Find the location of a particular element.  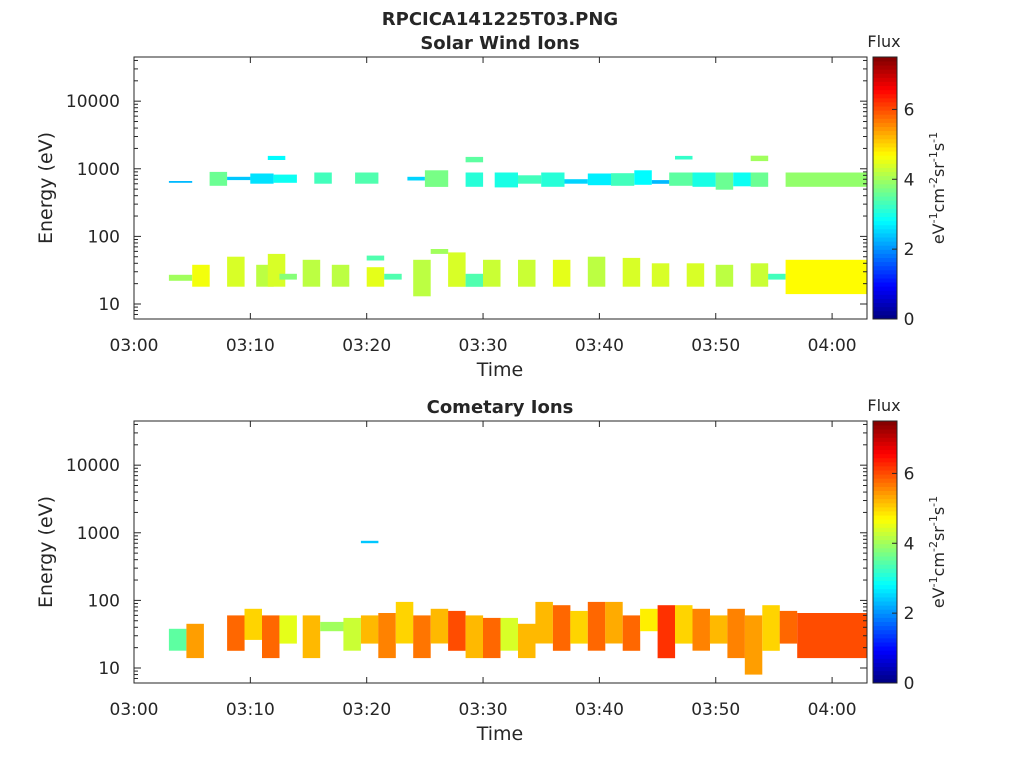

colorbar-units: eV-1cm-2sr-1s-1 is located at coordinates (937, 552).